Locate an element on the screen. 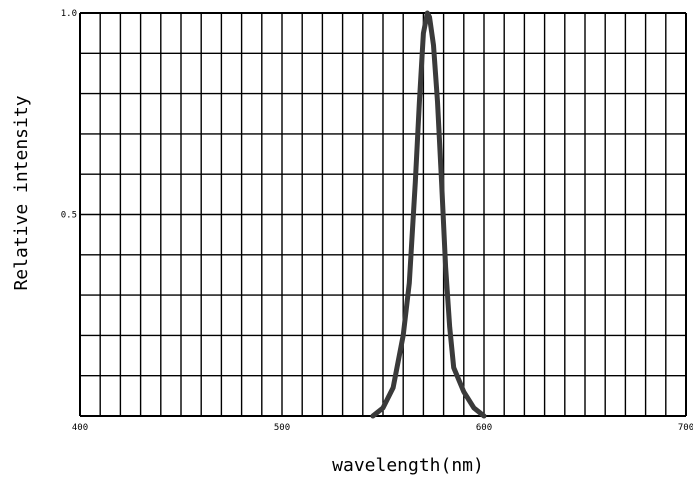  y-axis-label: Relative intensity is located at coordinates (21, 192).